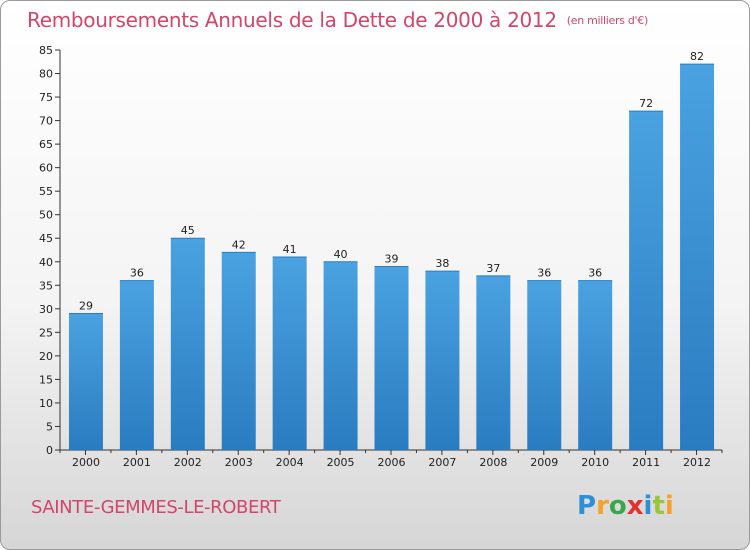 Image resolution: width=750 pixels, height=550 pixels. What do you see at coordinates (46, 356) in the screenshot?
I see `y-tick-label: 20` at bounding box center [46, 356].